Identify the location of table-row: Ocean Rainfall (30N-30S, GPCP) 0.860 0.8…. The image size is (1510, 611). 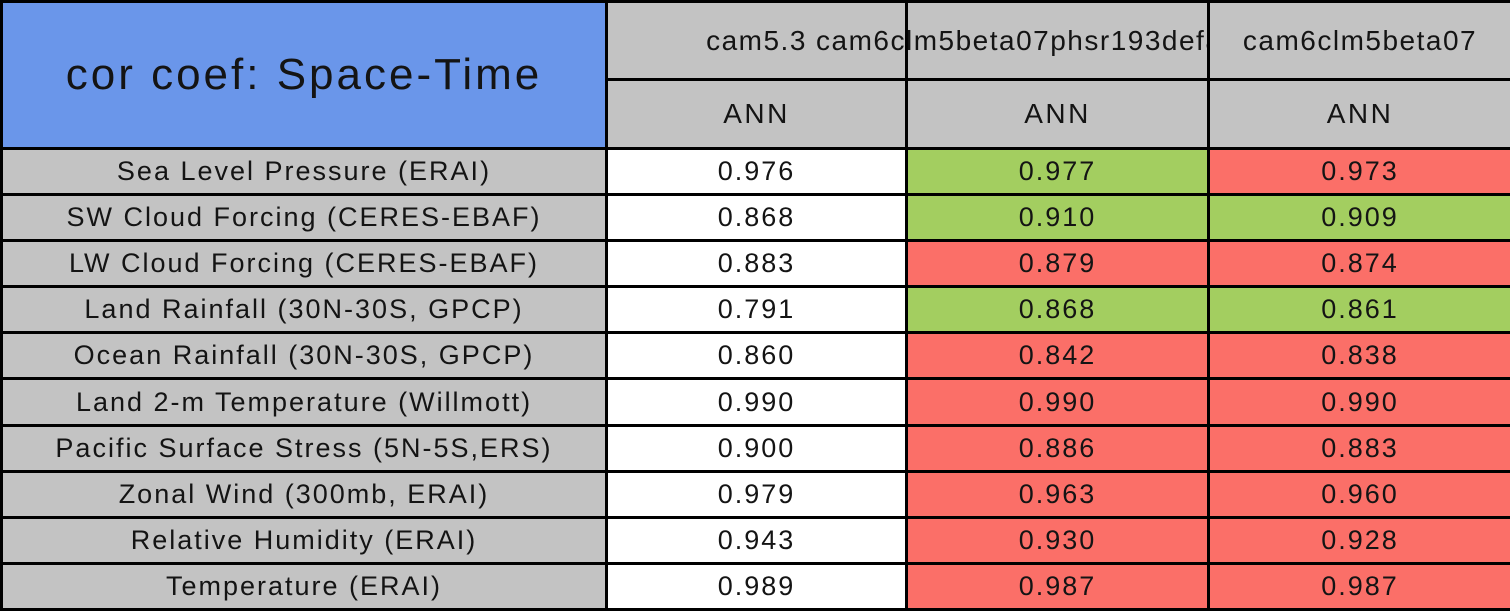
(755, 354).